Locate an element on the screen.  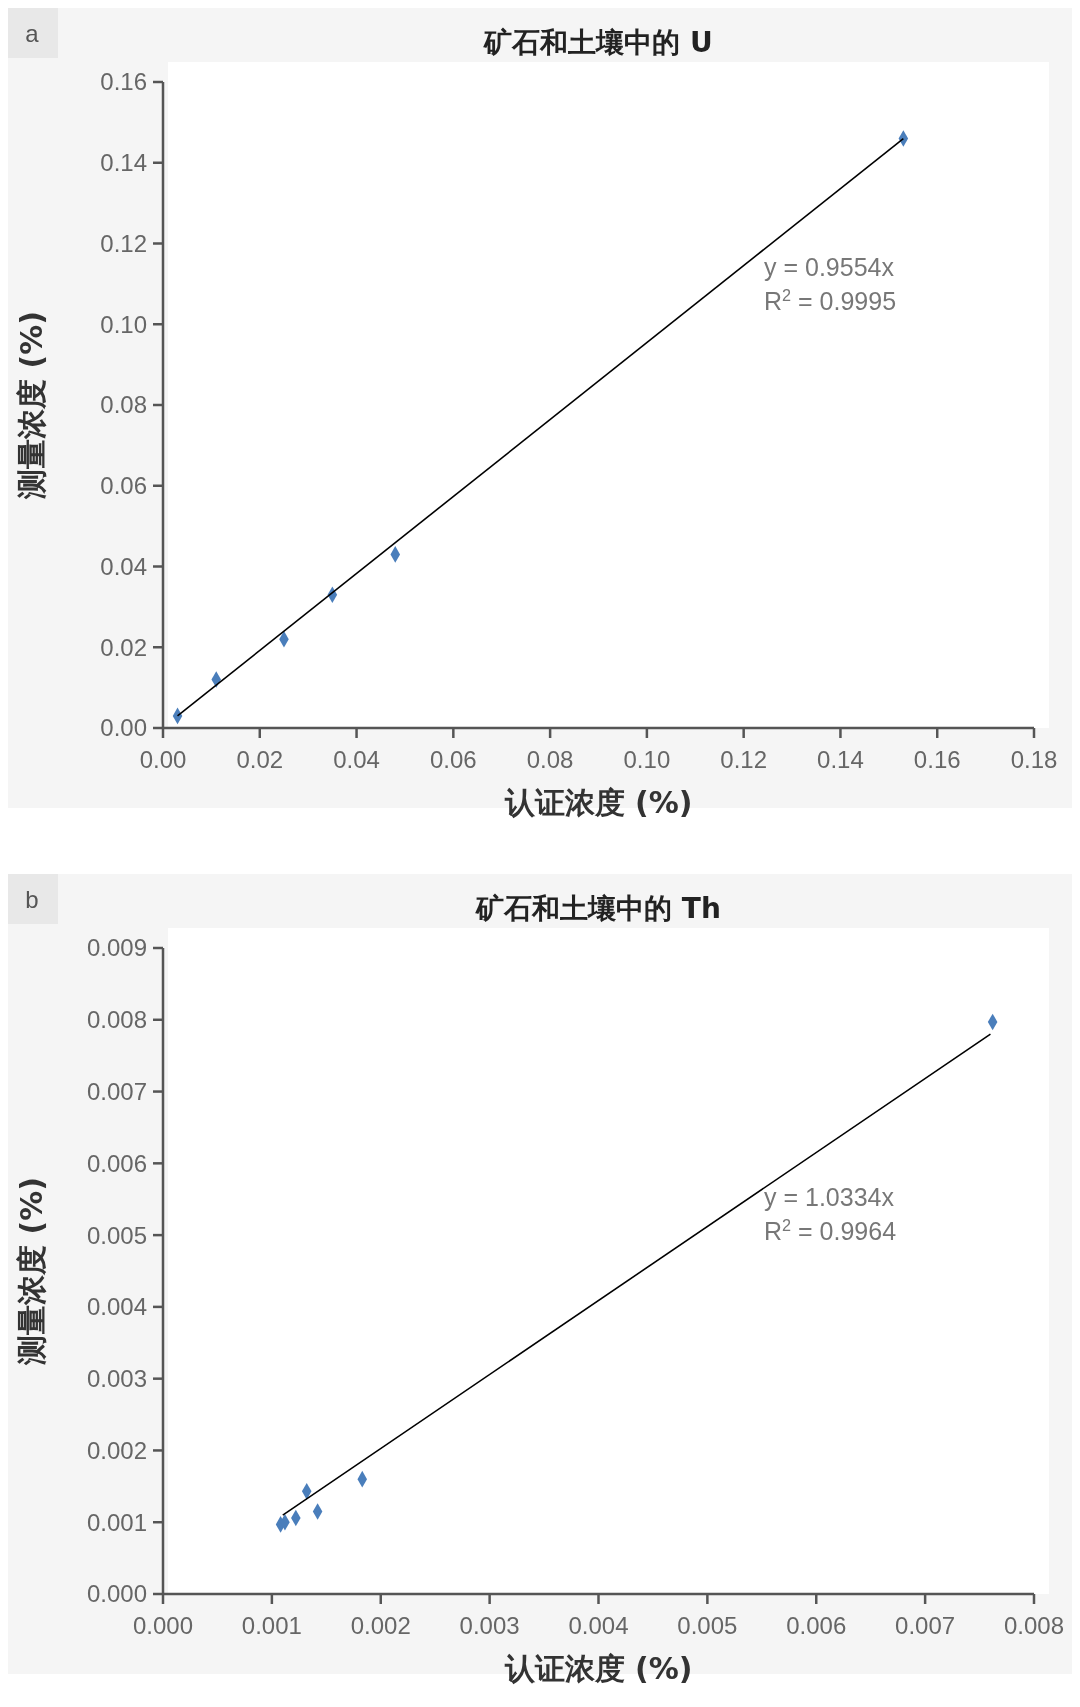
x-tick-label: 0.16 is located at coordinates (937, 759).